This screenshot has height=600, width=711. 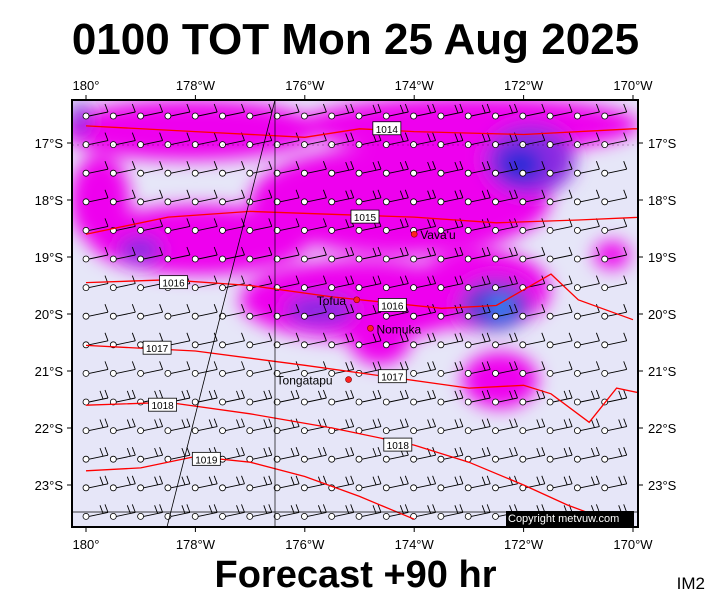 What do you see at coordinates (49, 314) in the screenshot?
I see `lat-tick-label: 20°S` at bounding box center [49, 314].